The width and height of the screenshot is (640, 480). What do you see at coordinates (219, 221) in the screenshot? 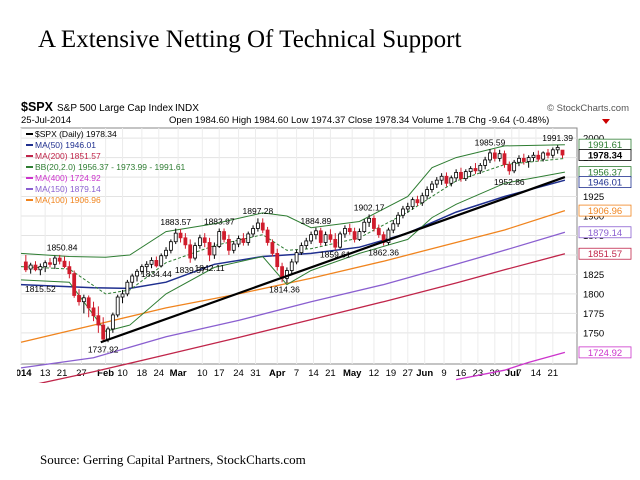
I see `price-annotation: 1883.97` at bounding box center [219, 221].